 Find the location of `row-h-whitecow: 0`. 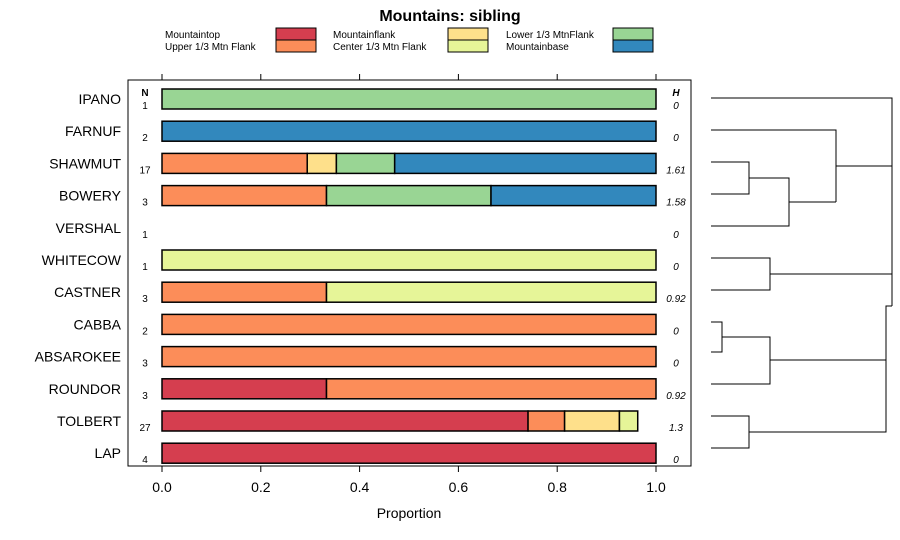

row-h-whitecow: 0 is located at coordinates (676, 267).